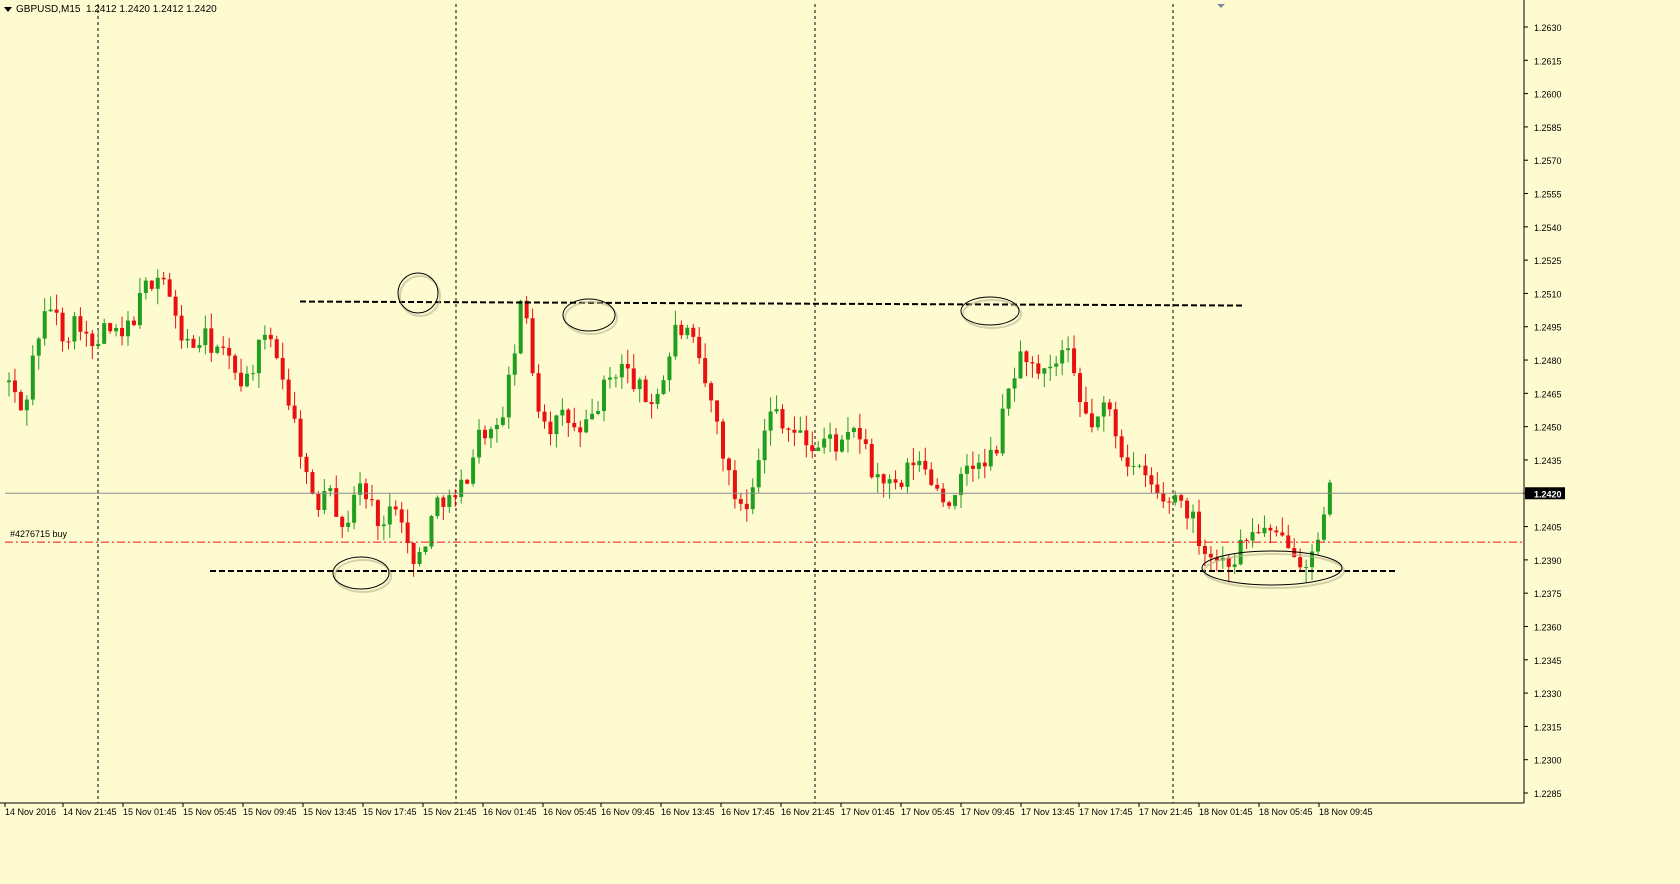 Image resolution: width=1680 pixels, height=884 pixels. What do you see at coordinates (1166, 812) in the screenshot?
I see `x-tick-label: 17 Nov 21:45` at bounding box center [1166, 812].